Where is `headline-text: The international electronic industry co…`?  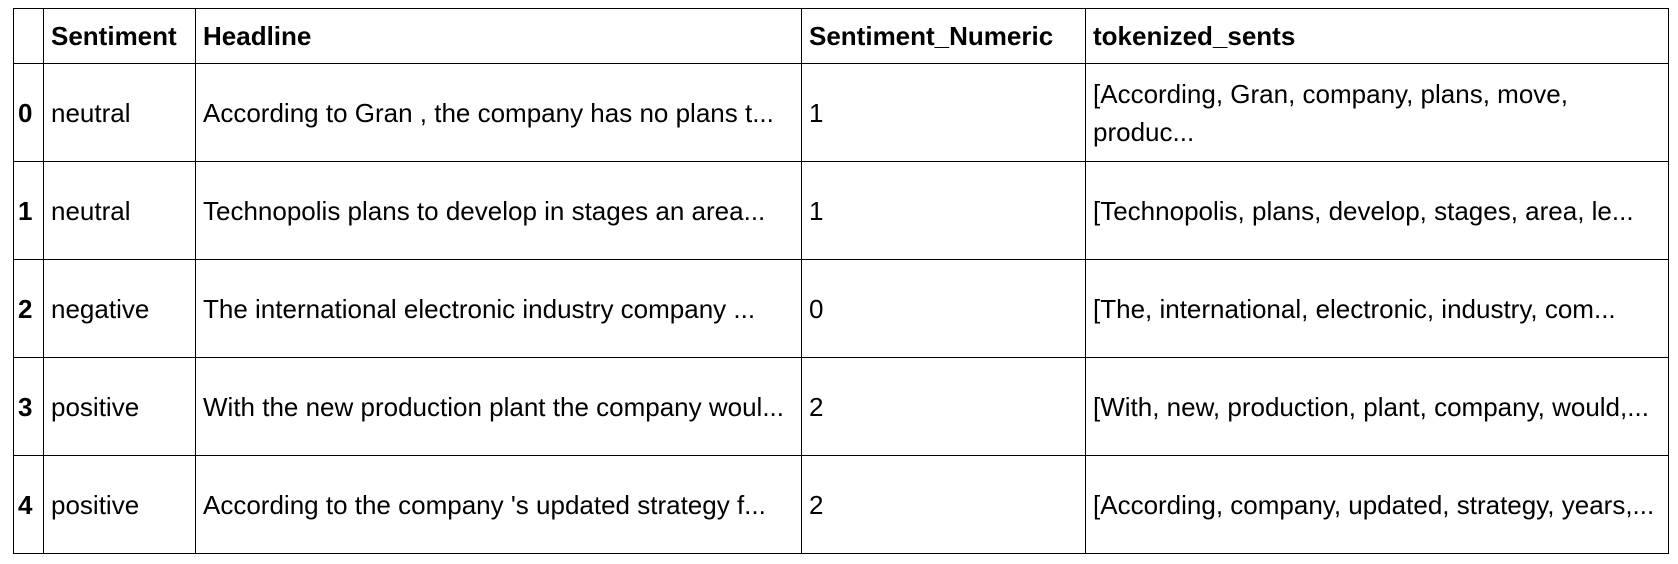 headline-text: The international electronic industry co… is located at coordinates (479, 308).